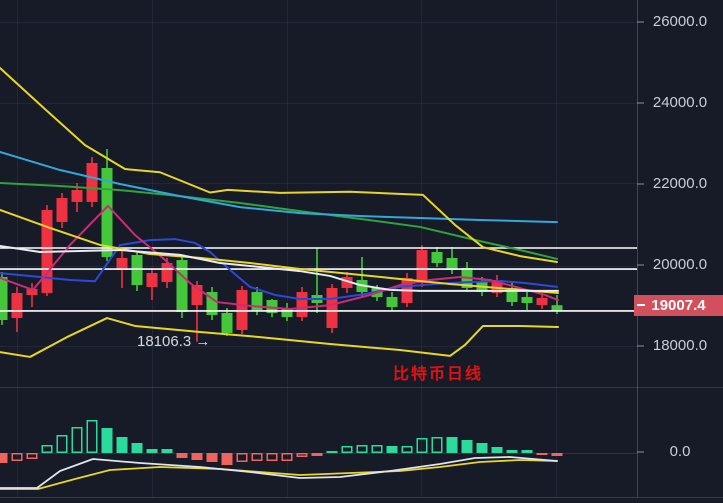  Describe the element at coordinates (438, 374) in the screenshot. I see `chart-watermark: 比特币日线` at that location.